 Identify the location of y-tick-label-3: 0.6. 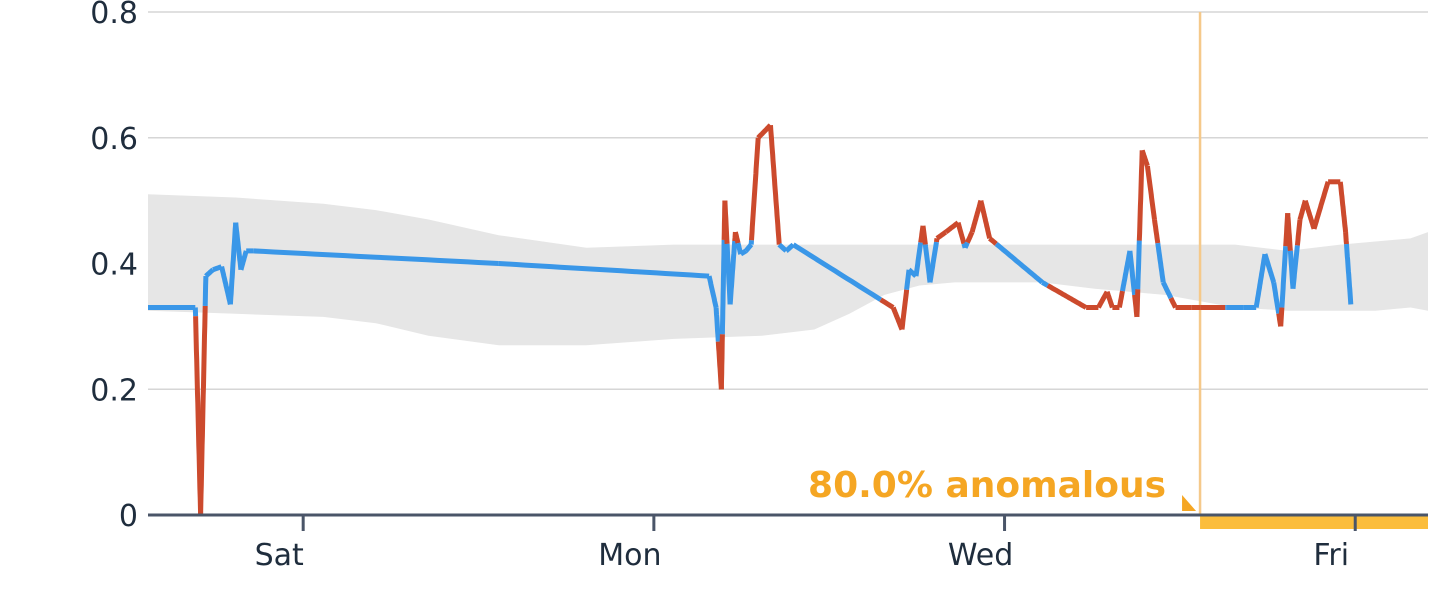
(114, 139).